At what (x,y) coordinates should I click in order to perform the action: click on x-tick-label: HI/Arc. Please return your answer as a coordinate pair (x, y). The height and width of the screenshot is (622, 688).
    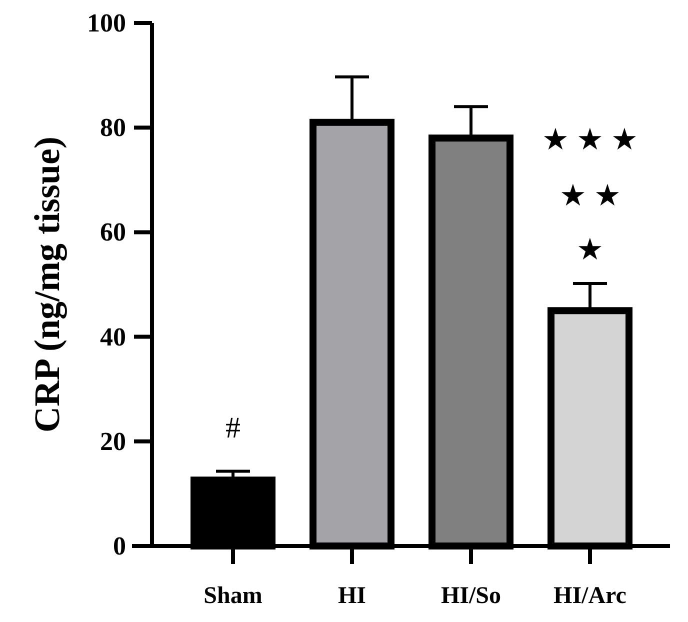
    Looking at the image, I should click on (590, 596).